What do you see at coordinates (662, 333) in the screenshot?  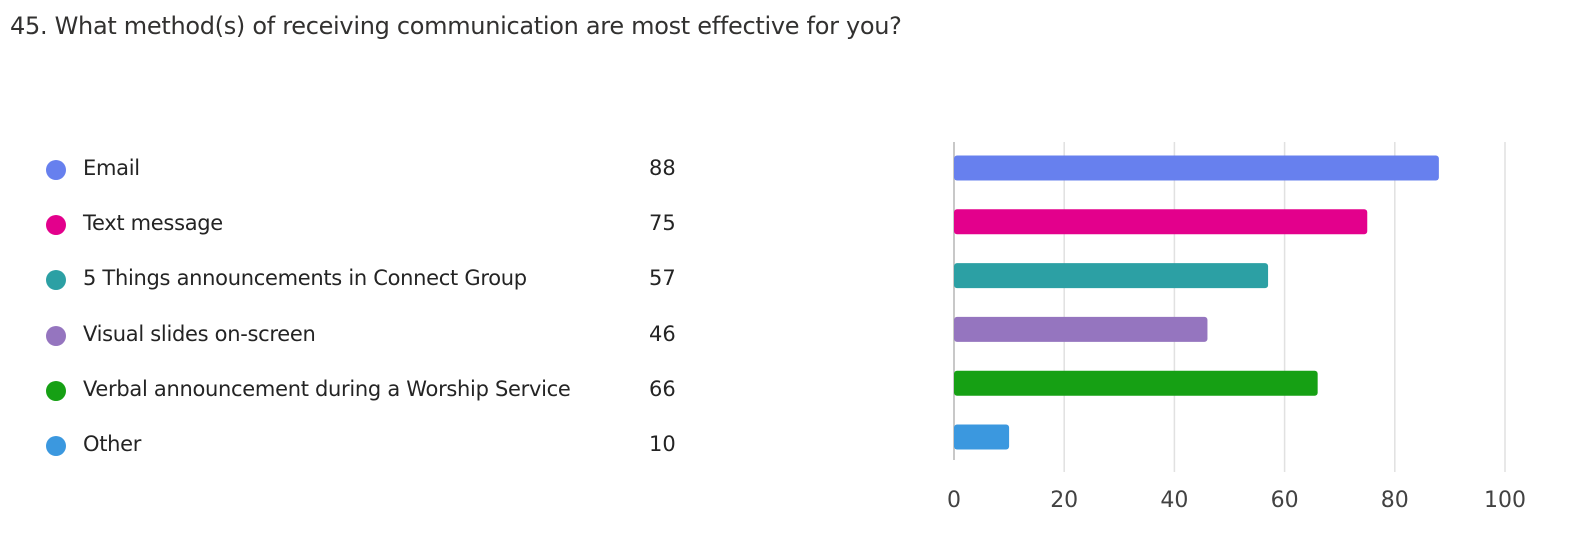 I see `legend-count: 46` at bounding box center [662, 333].